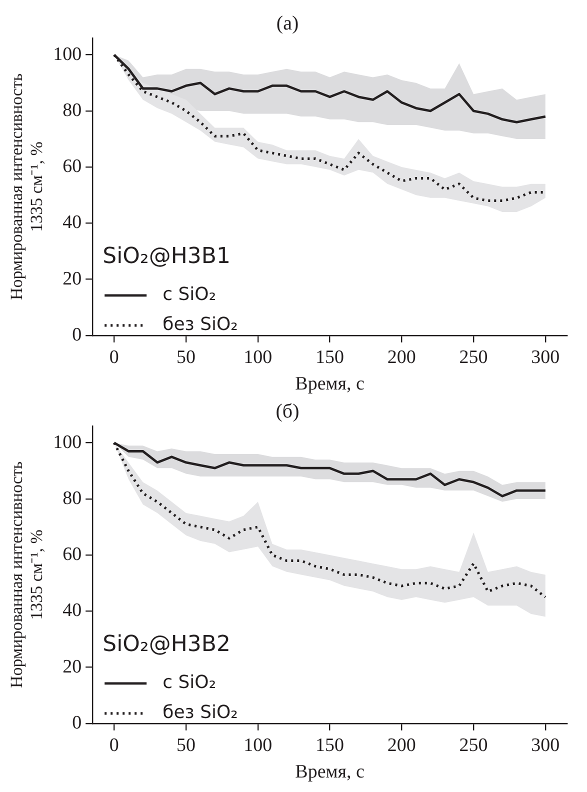  Describe the element at coordinates (166, 257) in the screenshot. I see `legend-title: SiO₂@H3B1` at that location.